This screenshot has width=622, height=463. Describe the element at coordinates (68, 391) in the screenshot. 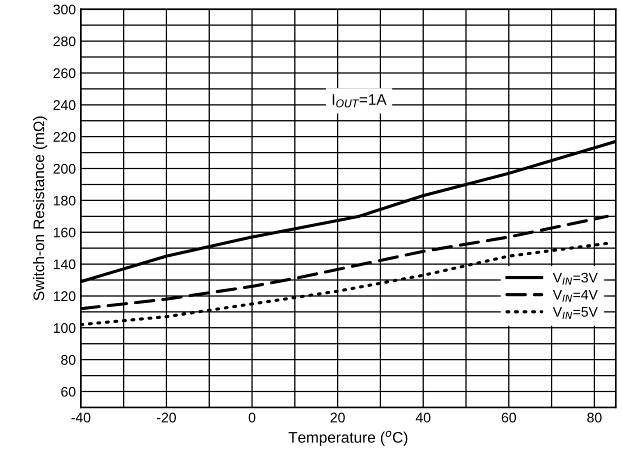

I see `y-tick-label: 60` at that location.